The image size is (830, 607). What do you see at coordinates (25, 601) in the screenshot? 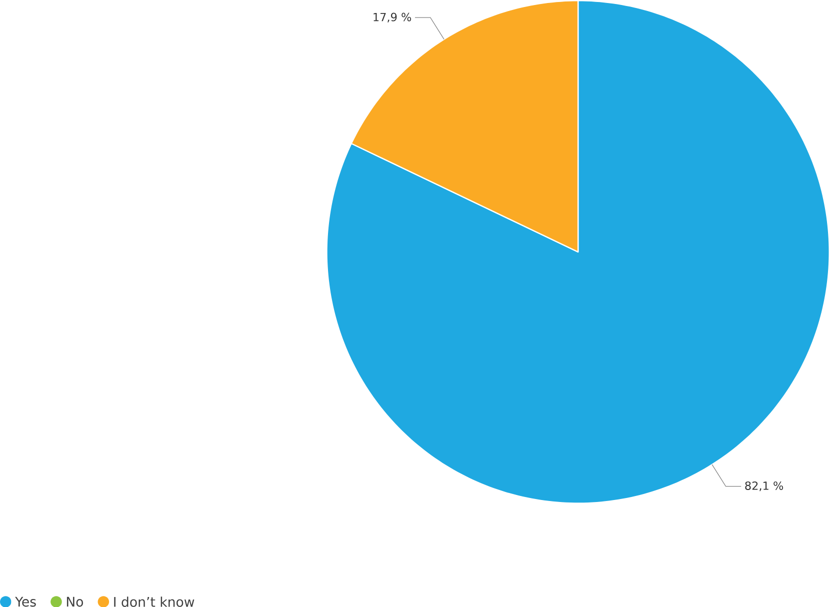
I see `legend-label: Yes` at bounding box center [25, 601].